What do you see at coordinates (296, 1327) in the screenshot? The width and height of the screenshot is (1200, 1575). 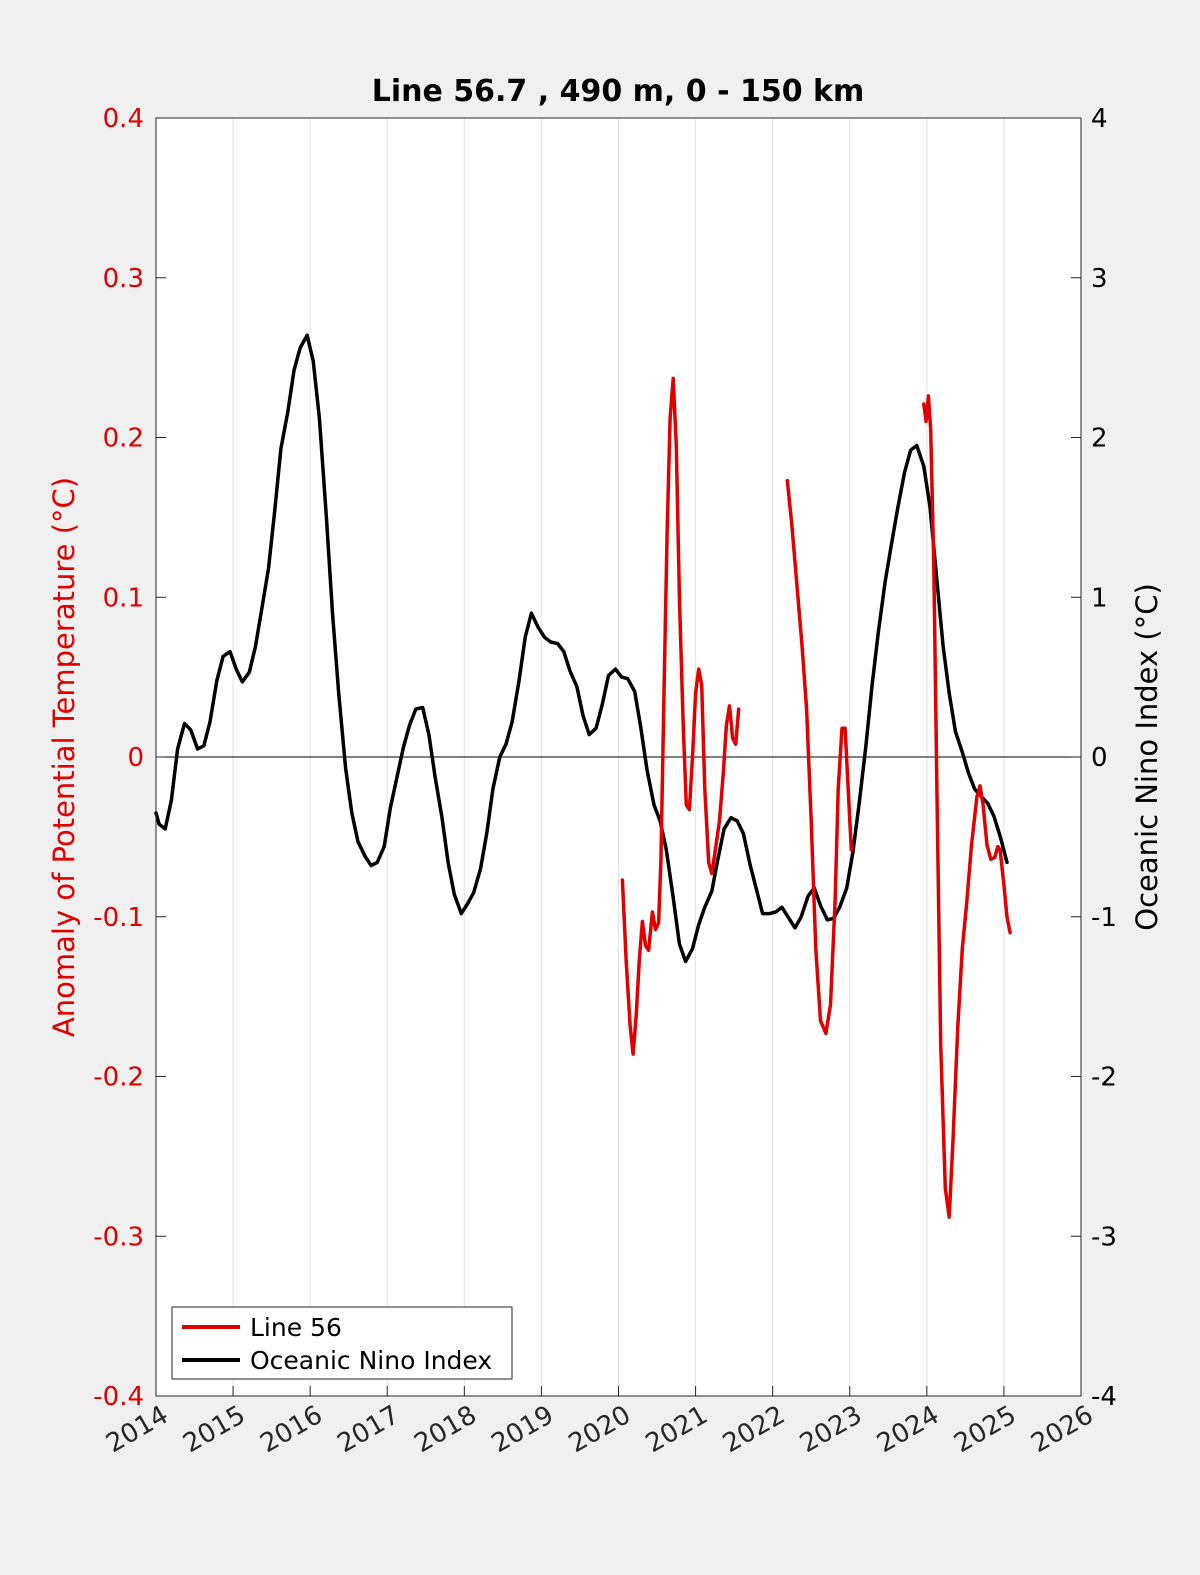 I see `legend-label-line-56: Line 56` at bounding box center [296, 1327].